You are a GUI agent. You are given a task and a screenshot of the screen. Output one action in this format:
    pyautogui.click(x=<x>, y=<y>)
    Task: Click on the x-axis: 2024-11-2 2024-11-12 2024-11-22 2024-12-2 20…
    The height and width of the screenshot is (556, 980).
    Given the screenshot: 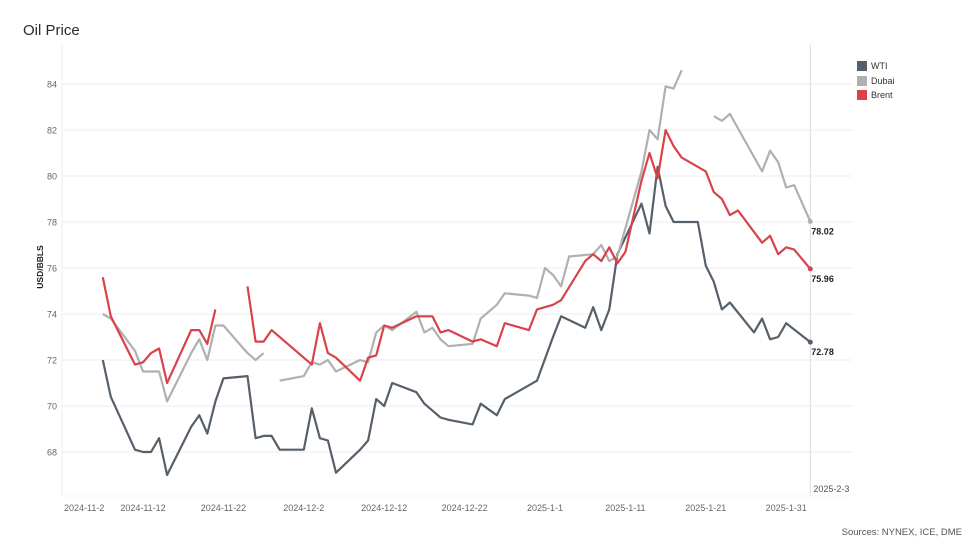 What is the action you would take?
    pyautogui.click(x=435, y=508)
    